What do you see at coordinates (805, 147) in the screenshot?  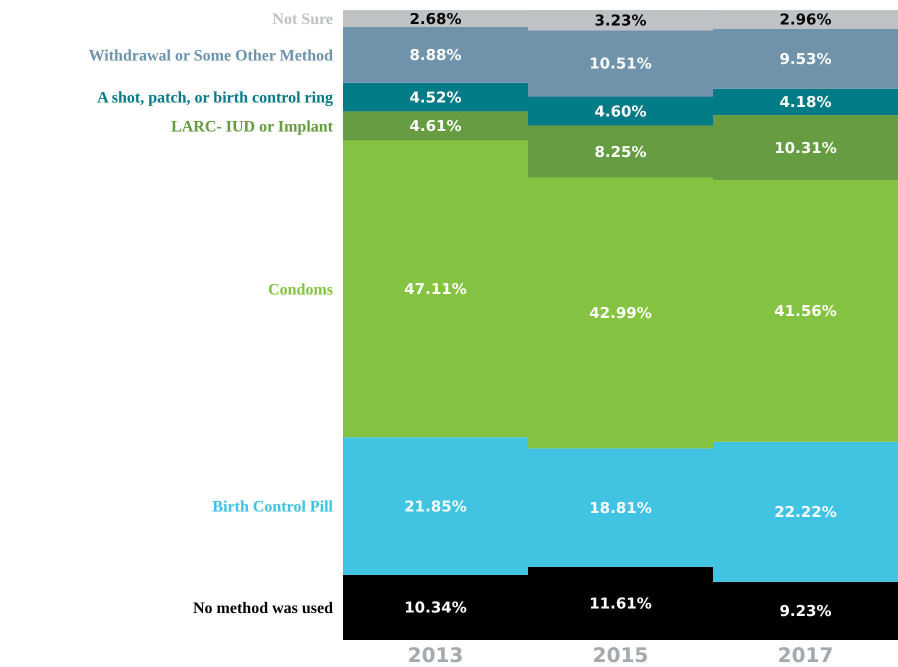 I see `data-label: 10.31%` at bounding box center [805, 147].